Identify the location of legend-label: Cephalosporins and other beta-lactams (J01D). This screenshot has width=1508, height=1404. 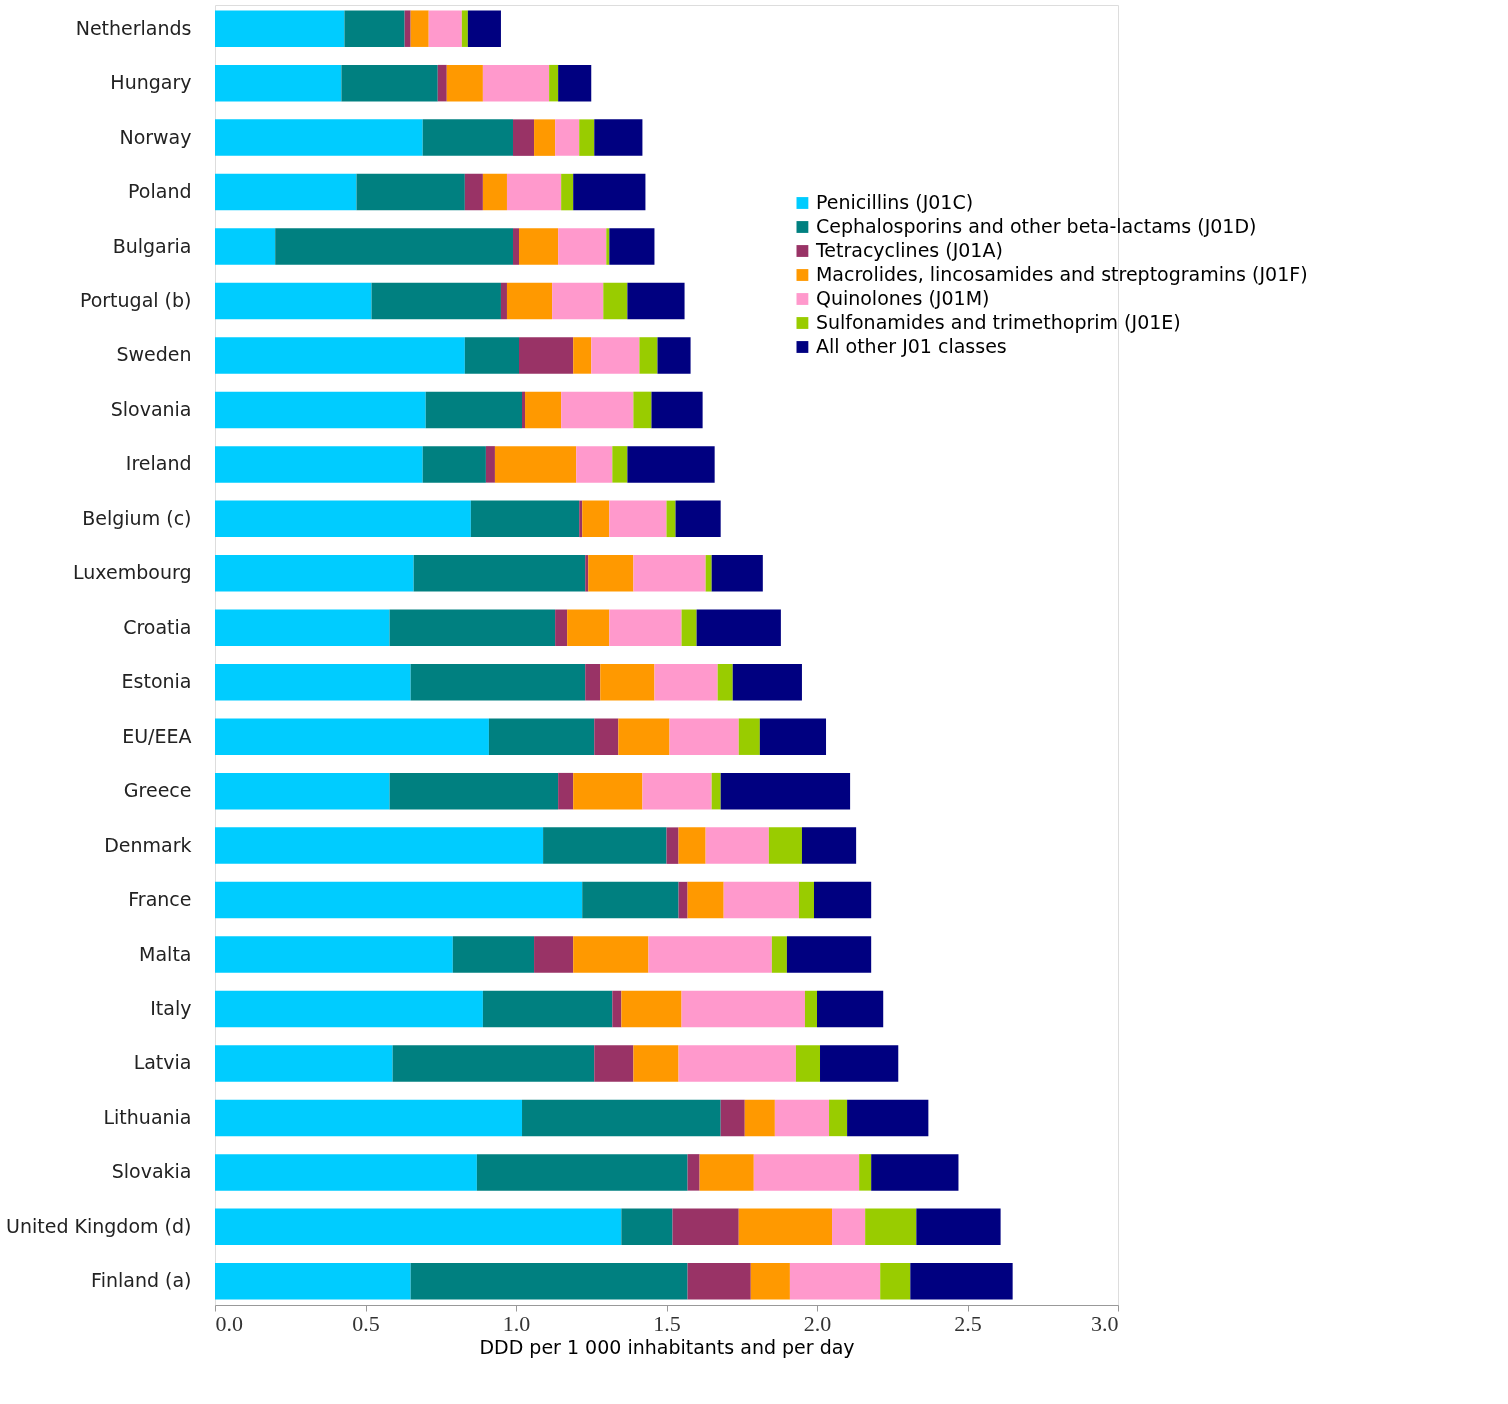
(1036, 226).